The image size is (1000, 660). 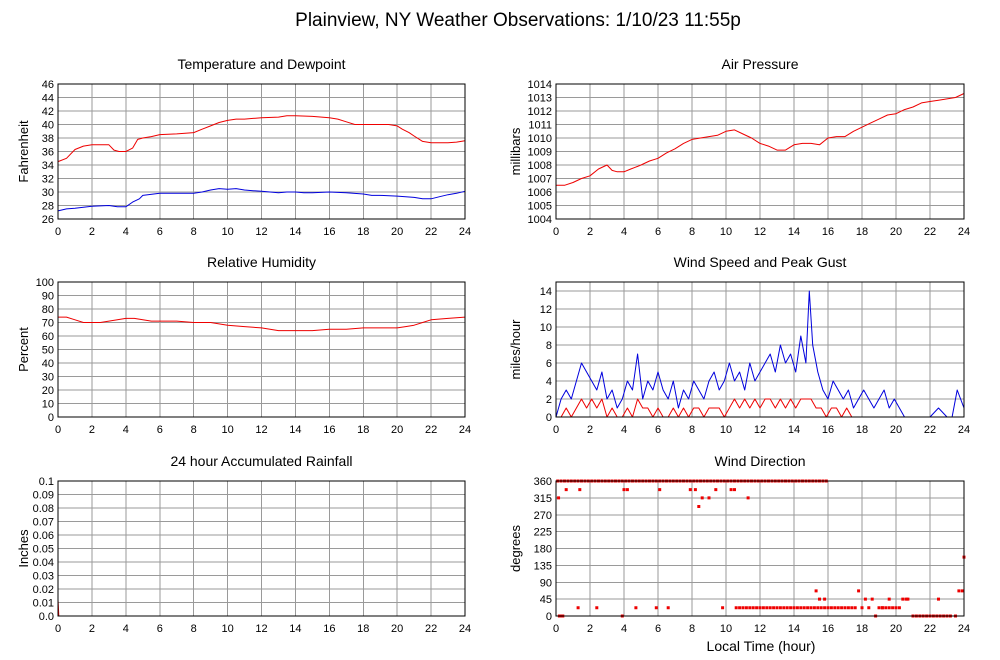 I want to click on y-tick-label: 90, so click(x=48, y=297).